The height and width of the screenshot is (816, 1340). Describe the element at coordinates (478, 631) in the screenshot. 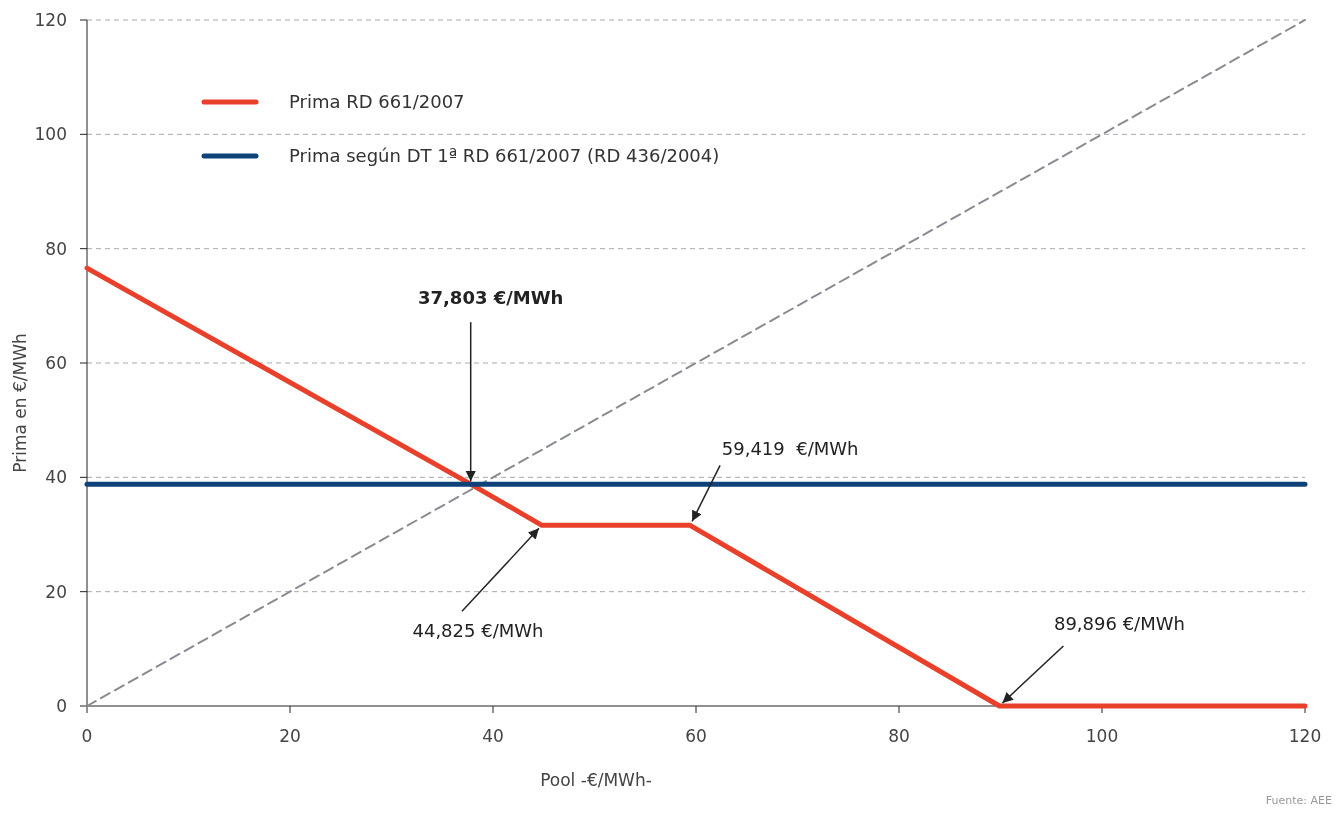

I see `annotation: 44,825 €/MWh` at that location.